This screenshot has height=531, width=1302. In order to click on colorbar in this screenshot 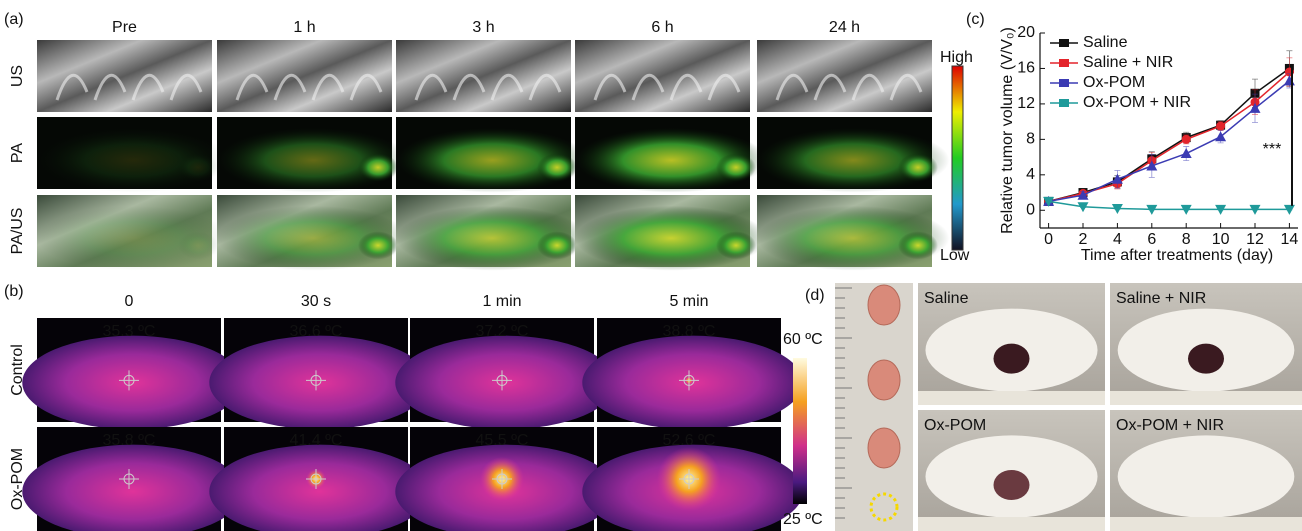, I will do `click(800, 431)`.